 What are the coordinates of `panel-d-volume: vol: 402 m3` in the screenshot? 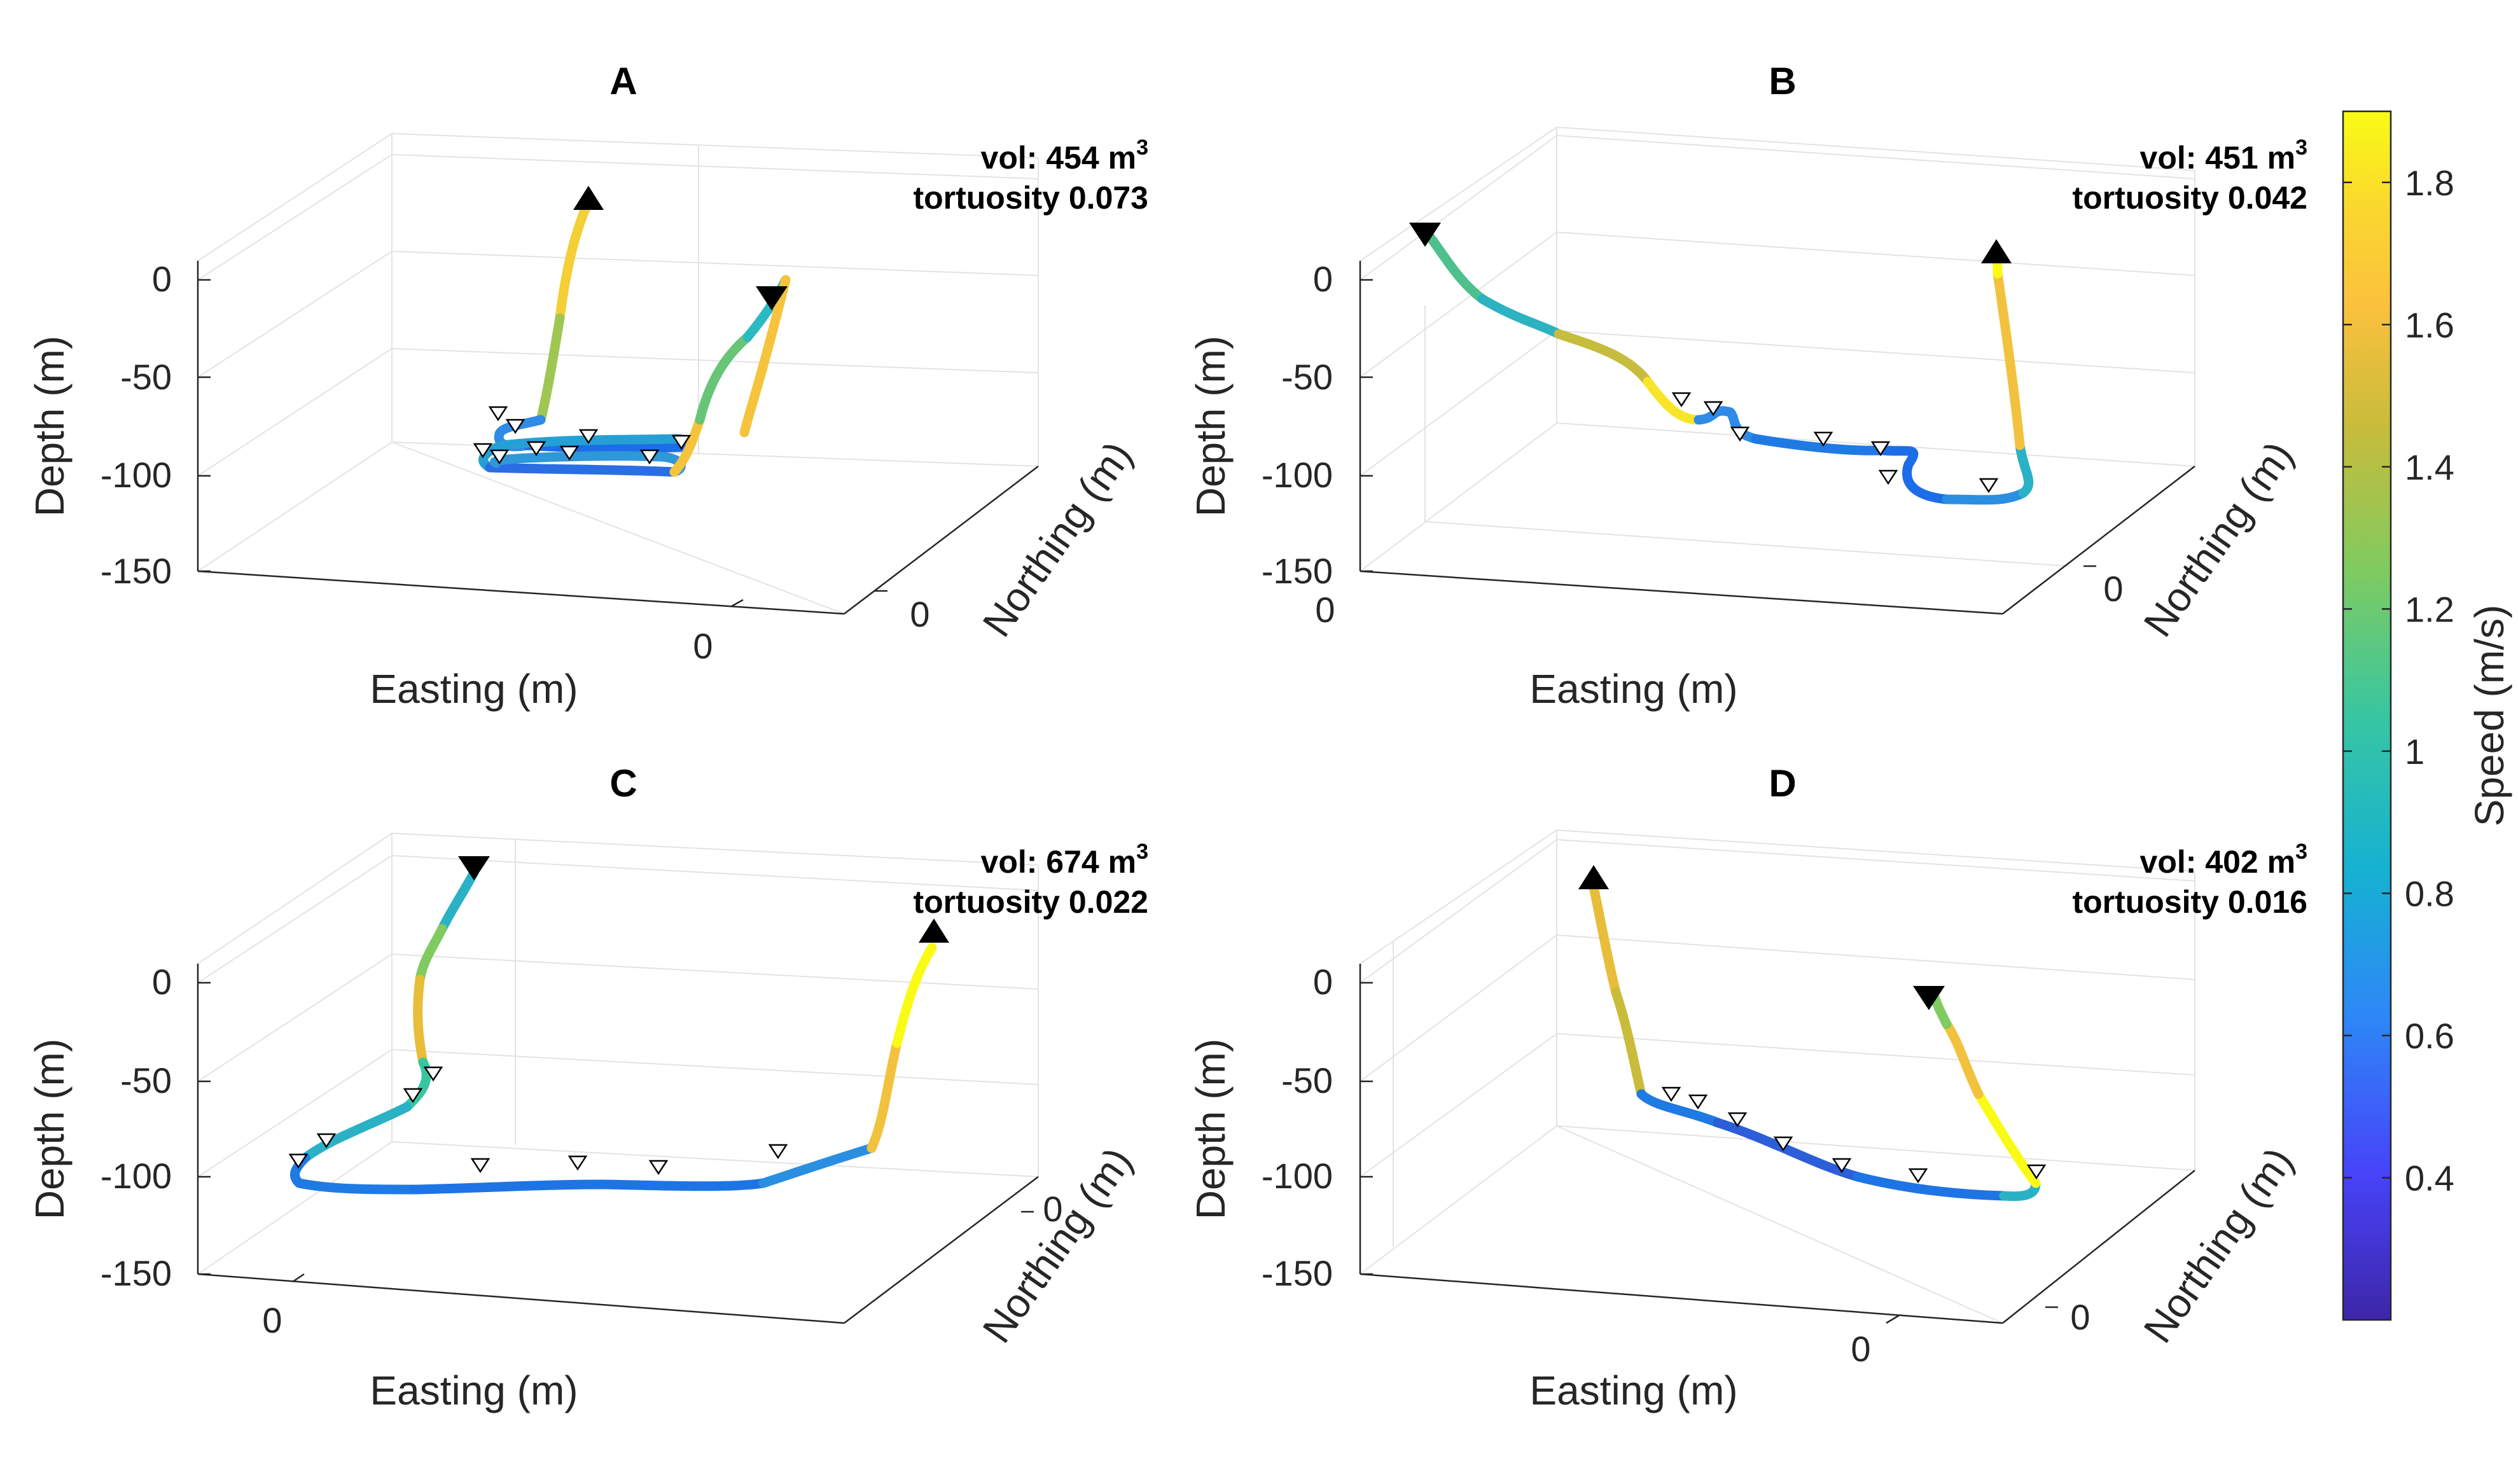 It's located at (2223, 860).